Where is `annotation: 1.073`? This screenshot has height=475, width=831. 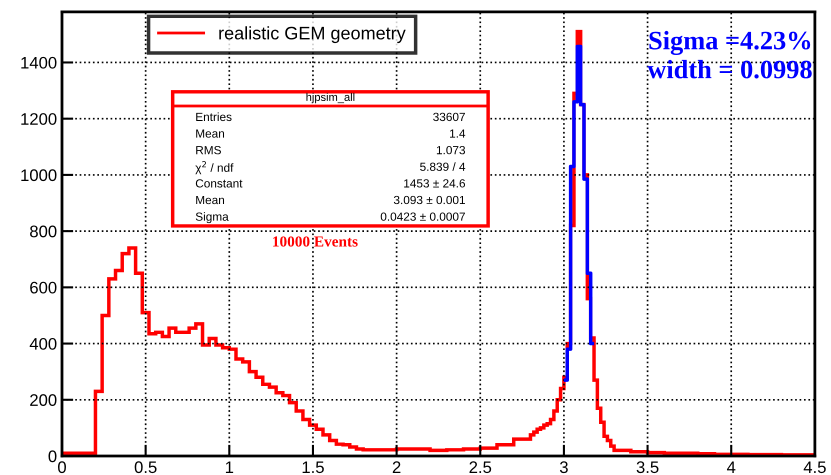
annotation: 1.073 is located at coordinates (451, 150).